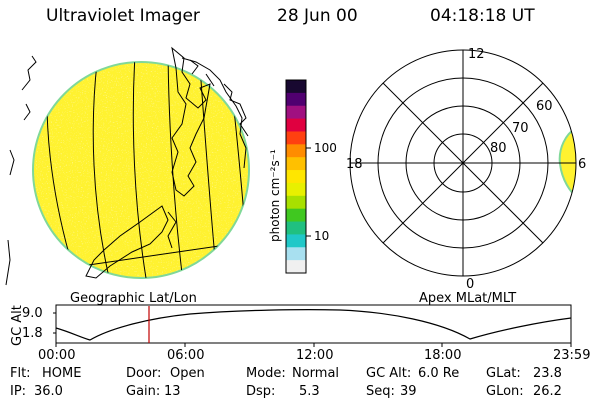 Image resolution: width=600 pixels, height=400 pixels. Describe the element at coordinates (317, 16) in the screenshot. I see `date-label: 28 Jun 00` at that location.